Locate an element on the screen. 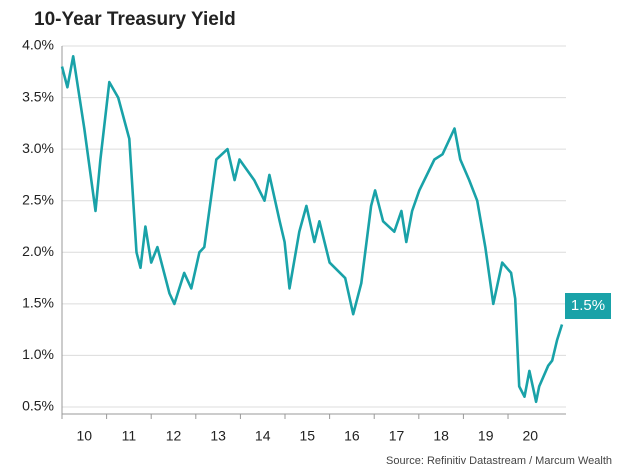  x-tick-label: 16 is located at coordinates (352, 436).